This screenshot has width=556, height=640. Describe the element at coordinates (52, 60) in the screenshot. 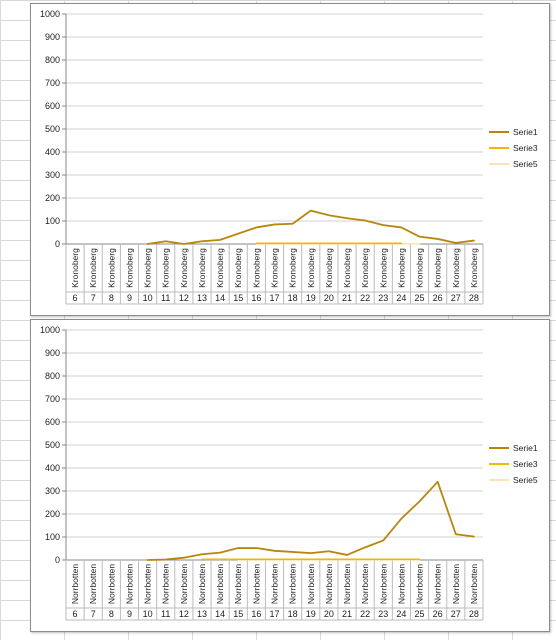

I see `y-tick-label: 800` at that location.